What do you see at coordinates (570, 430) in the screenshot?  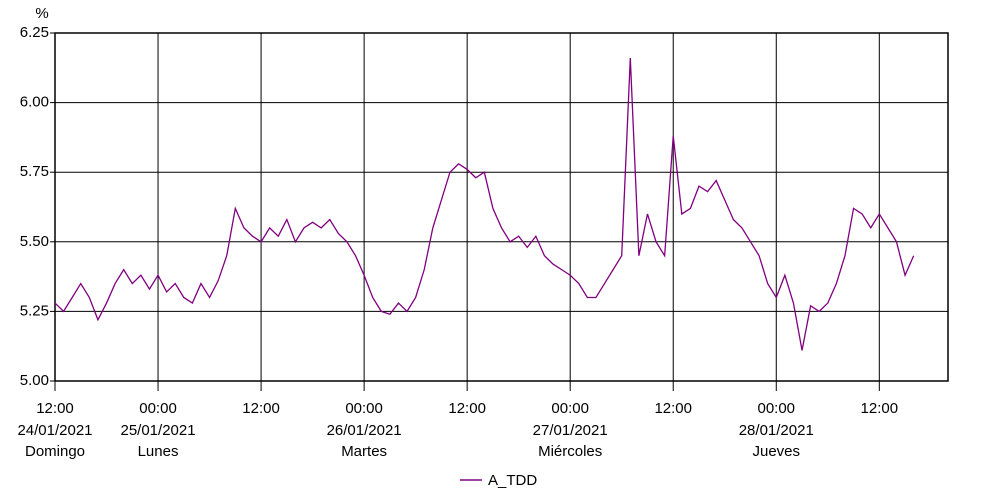 I see `x-date-label: 27/01/2021` at bounding box center [570, 430].